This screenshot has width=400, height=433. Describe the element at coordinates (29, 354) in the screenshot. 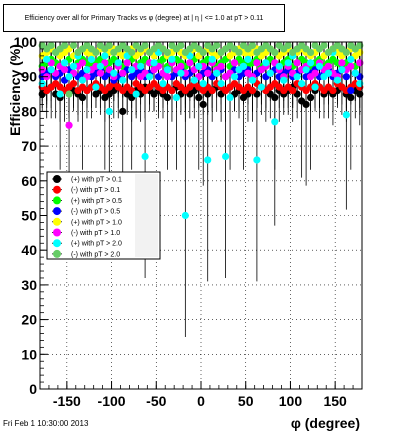

I see `y-tick-label: 10` at that location.